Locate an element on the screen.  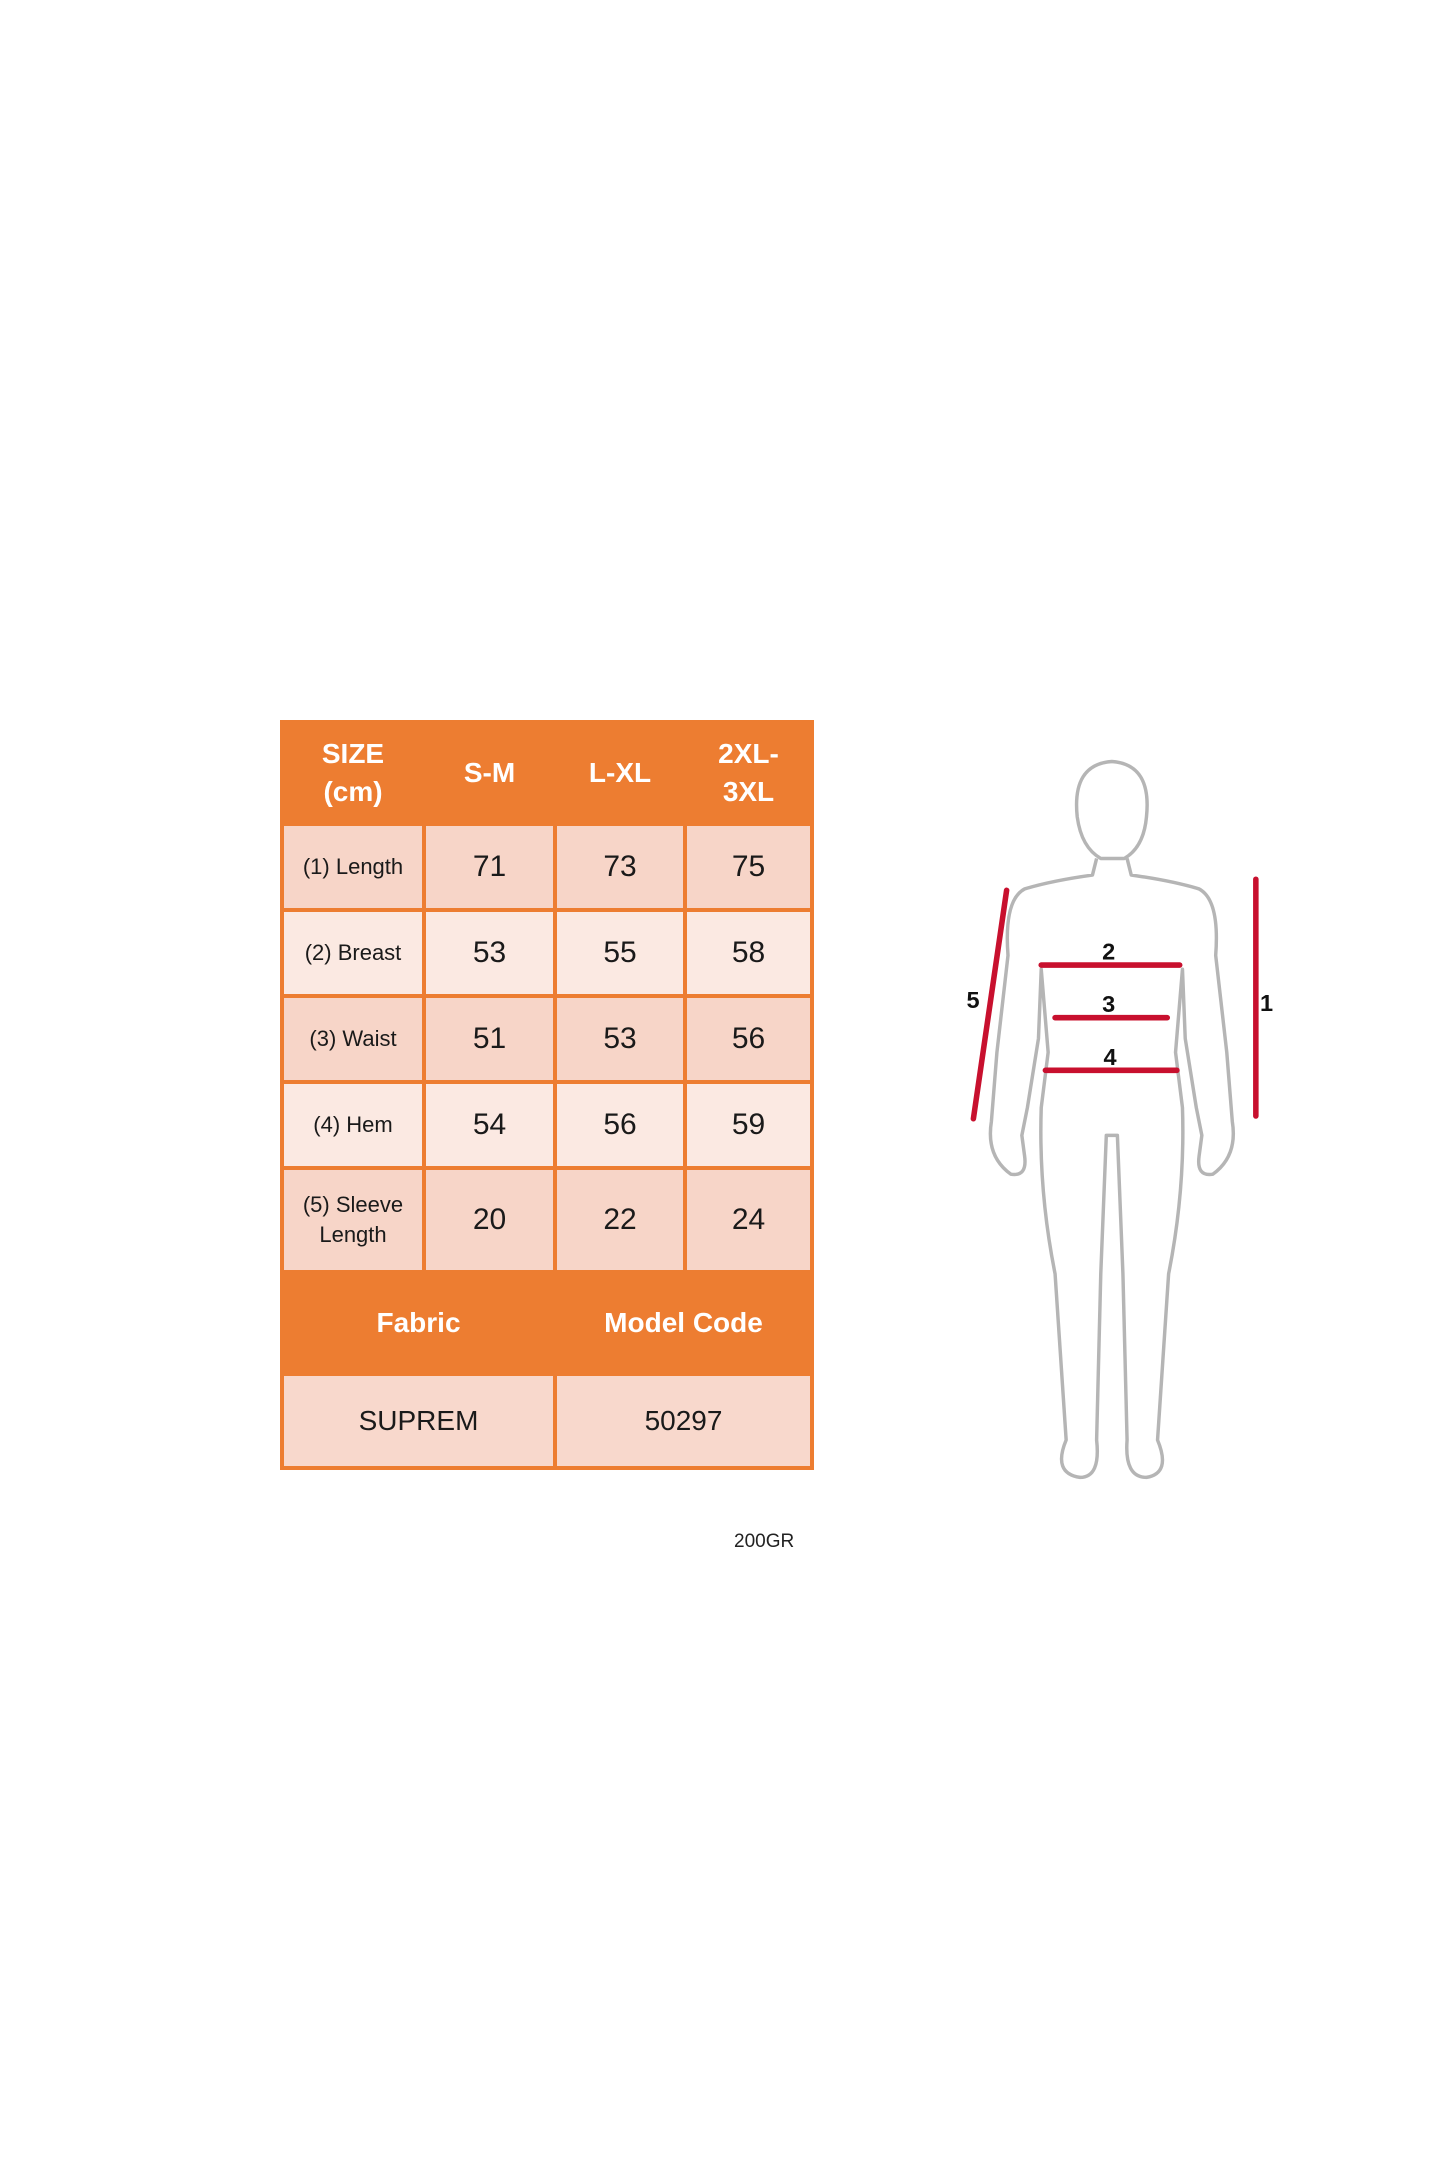
header-2xl-3xl-label: 2XL-3XL is located at coordinates (748, 772).